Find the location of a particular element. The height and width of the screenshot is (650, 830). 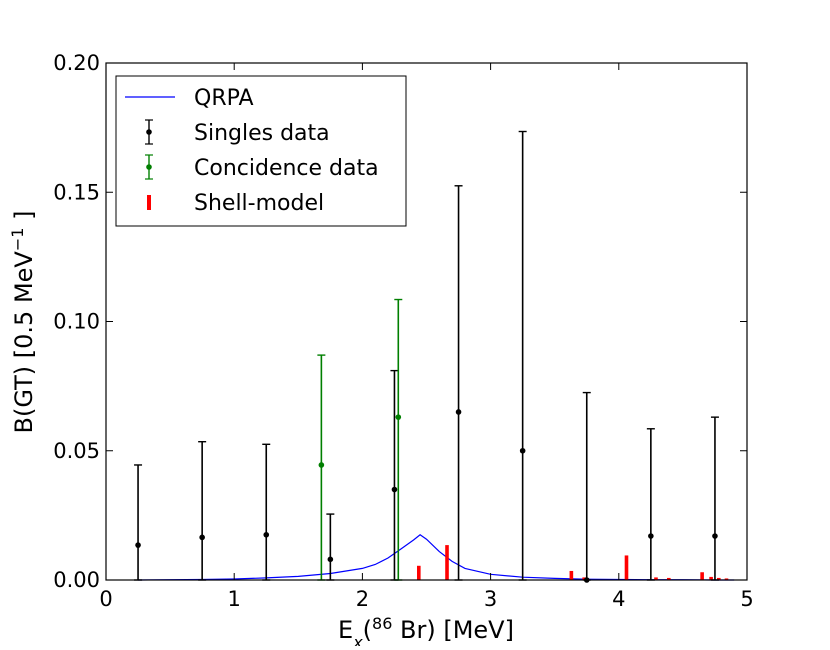

x-axis-label: Ex(86 Br) [MeV] is located at coordinates (426, 630).